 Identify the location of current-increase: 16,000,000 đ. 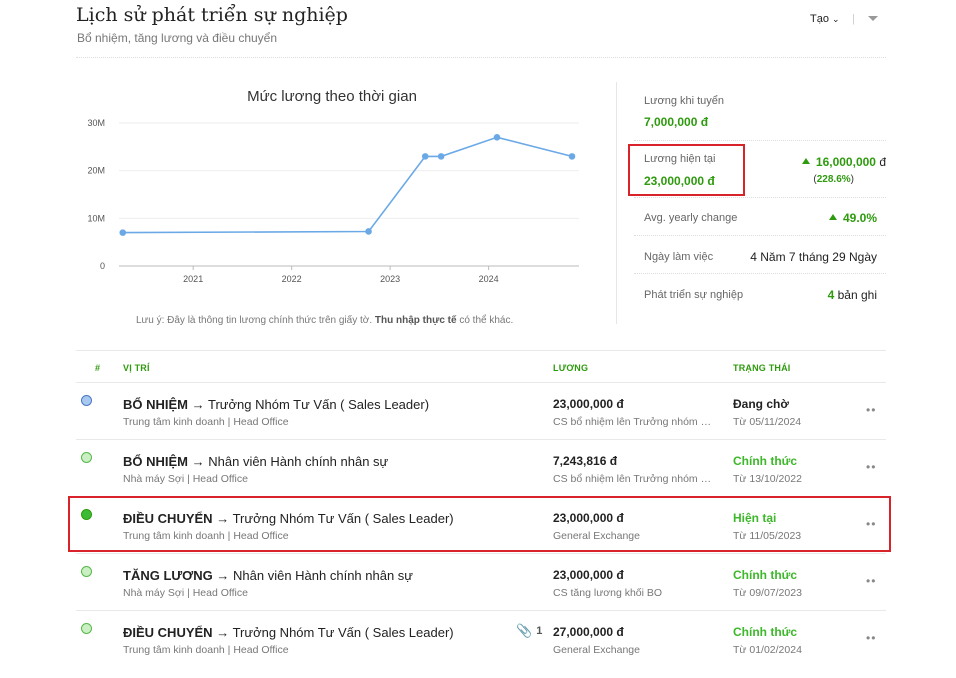
(843, 162).